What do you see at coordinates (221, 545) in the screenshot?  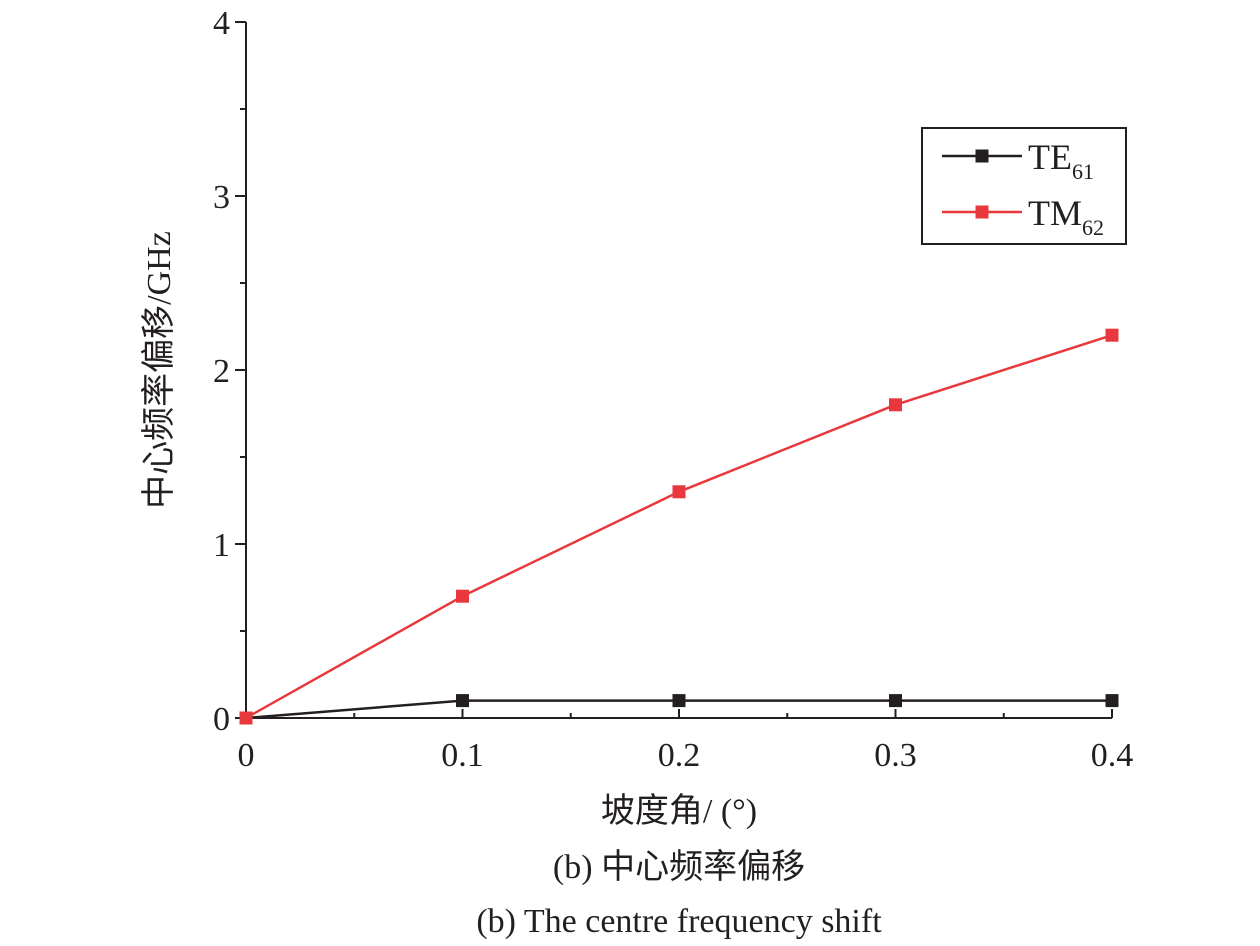 I see `y-tick-label: 1` at bounding box center [221, 545].